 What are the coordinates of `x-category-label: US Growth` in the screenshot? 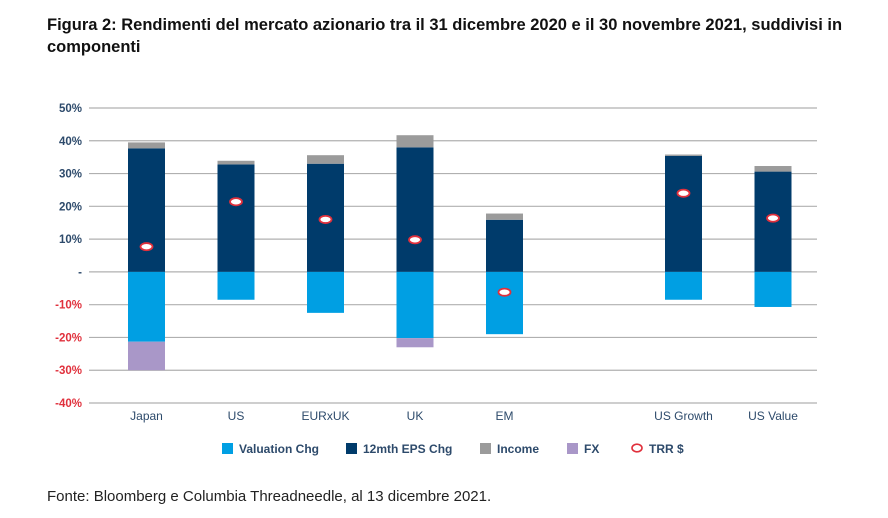 It's located at (683, 416).